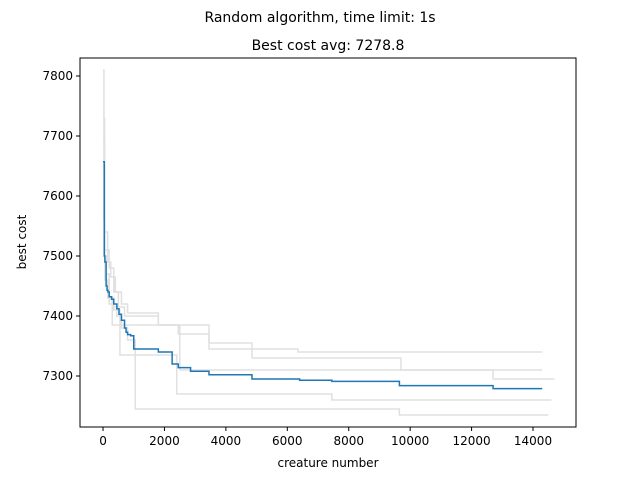 This screenshot has width=640, height=480. What do you see at coordinates (287, 441) in the screenshot?
I see `x-tick-label: 6000` at bounding box center [287, 441].